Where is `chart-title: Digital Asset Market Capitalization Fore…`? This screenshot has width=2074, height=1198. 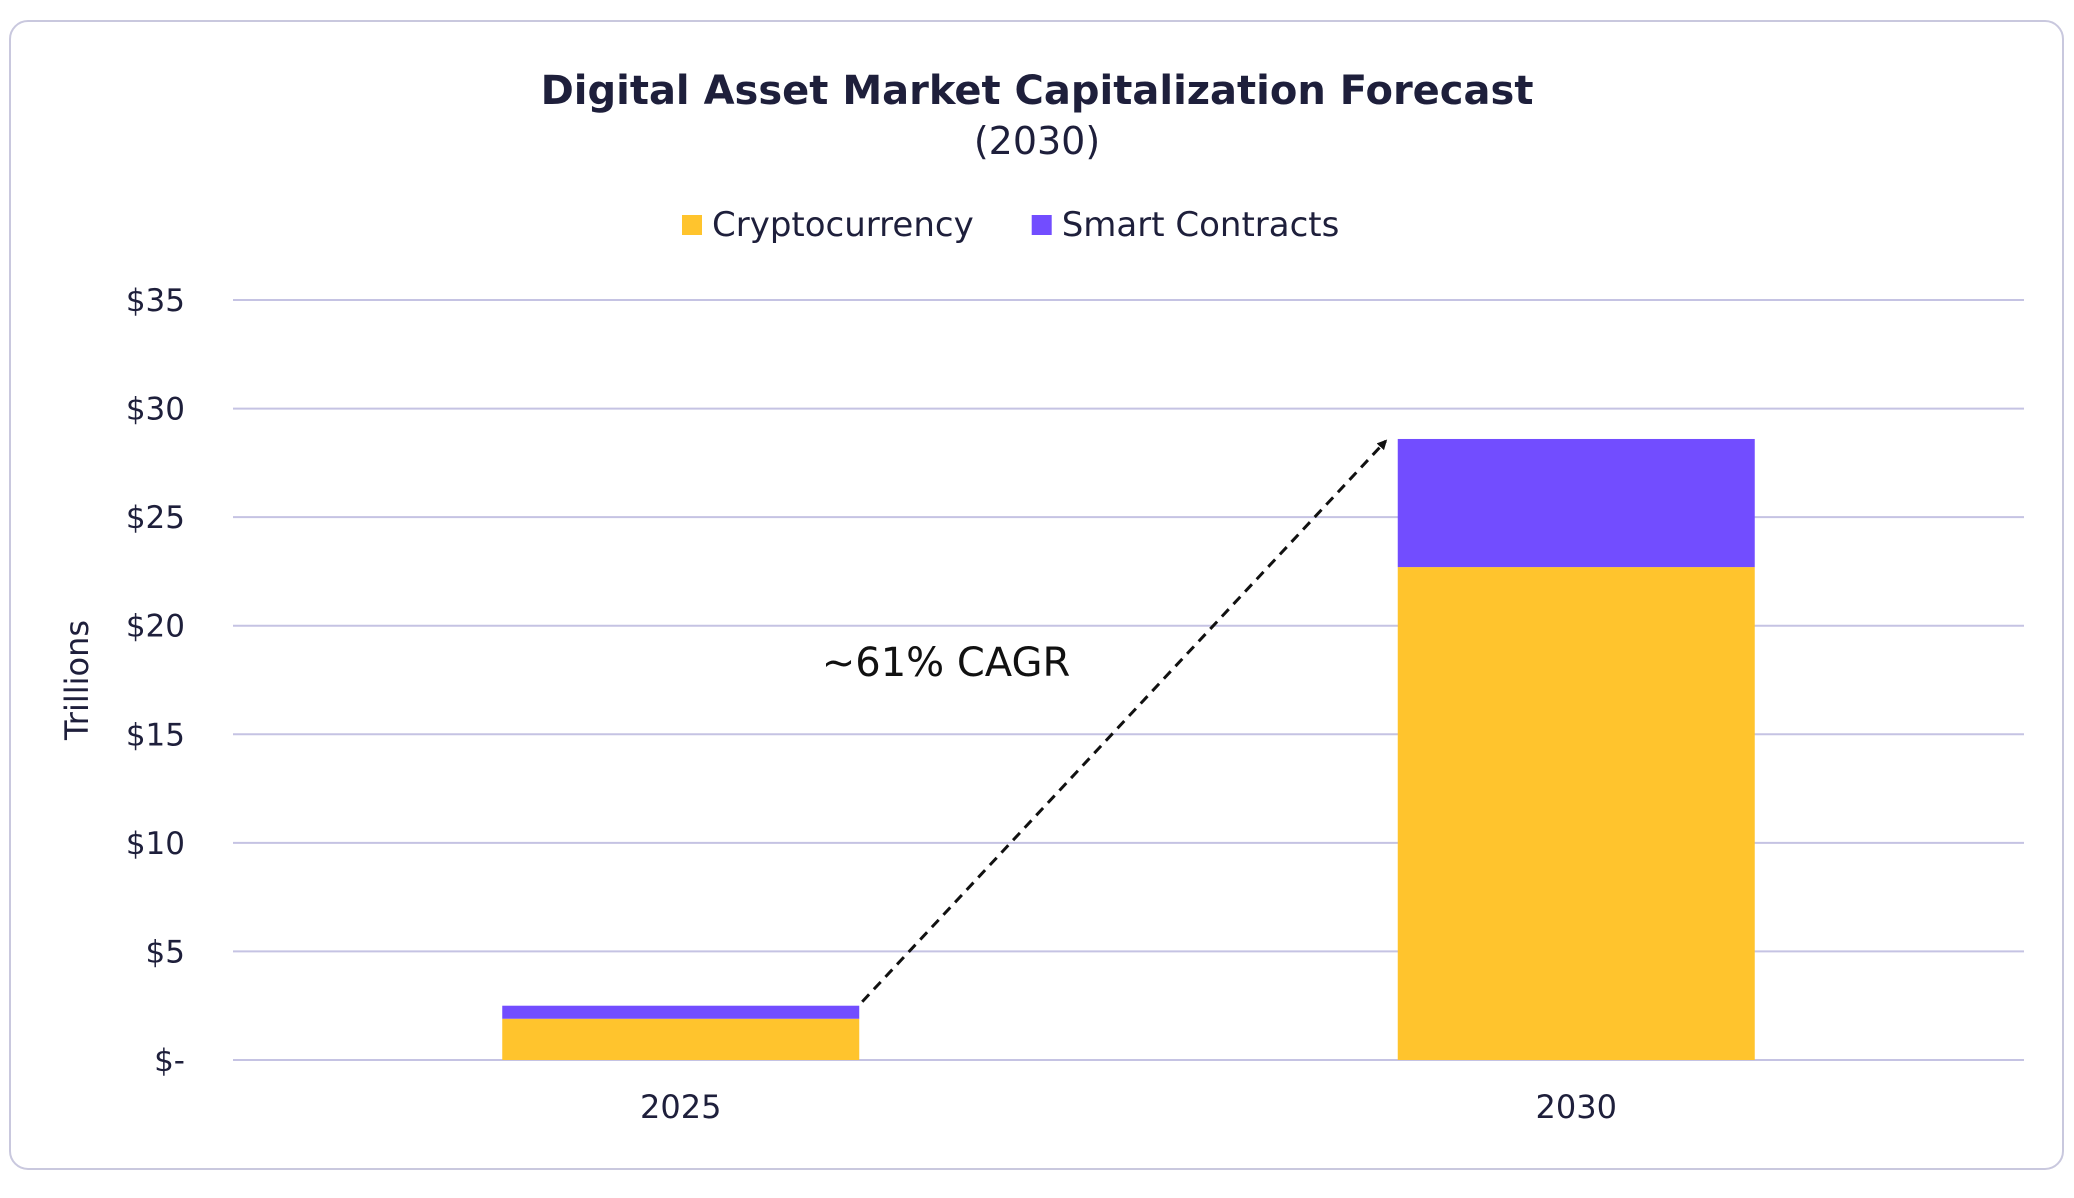
chart-title: Digital Asset Market Capitalization Fore… is located at coordinates (1037, 91).